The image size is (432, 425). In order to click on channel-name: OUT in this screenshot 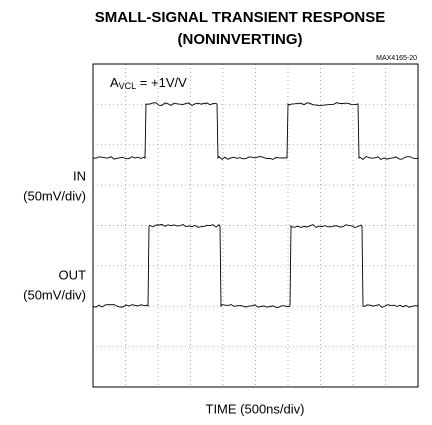, I will do `click(73, 274)`.